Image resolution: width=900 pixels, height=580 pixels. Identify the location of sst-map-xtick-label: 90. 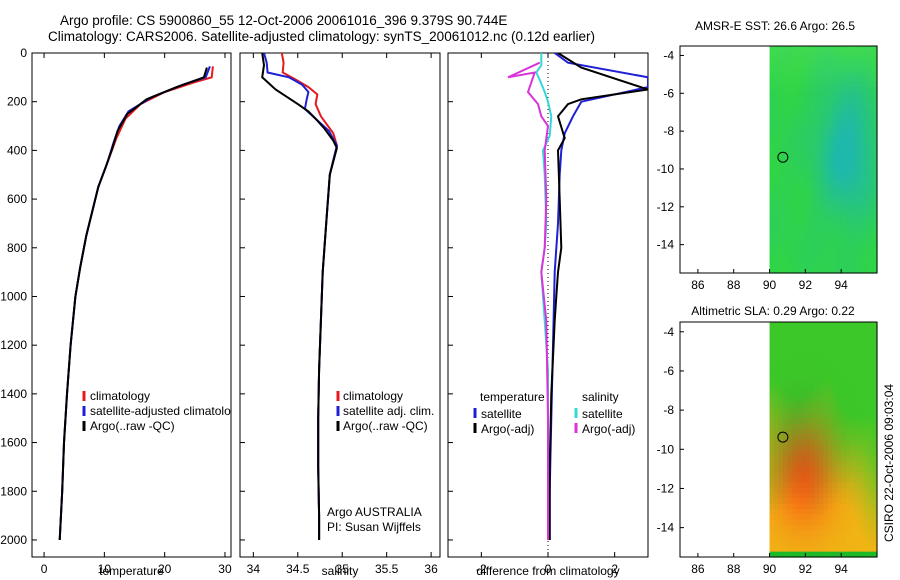
(770, 285).